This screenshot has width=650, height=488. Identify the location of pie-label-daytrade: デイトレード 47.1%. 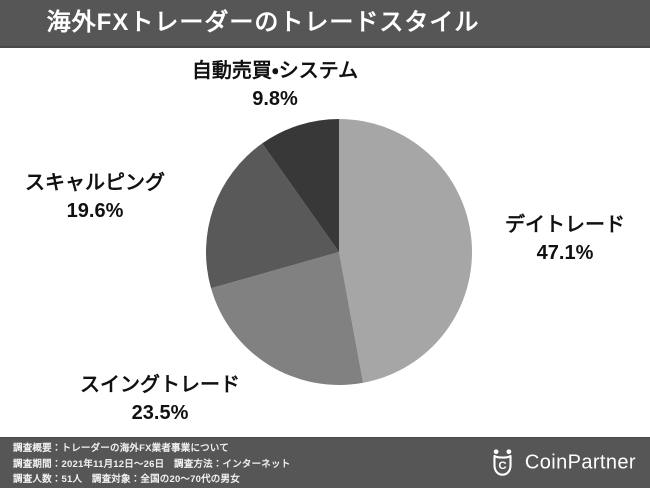
(565, 239).